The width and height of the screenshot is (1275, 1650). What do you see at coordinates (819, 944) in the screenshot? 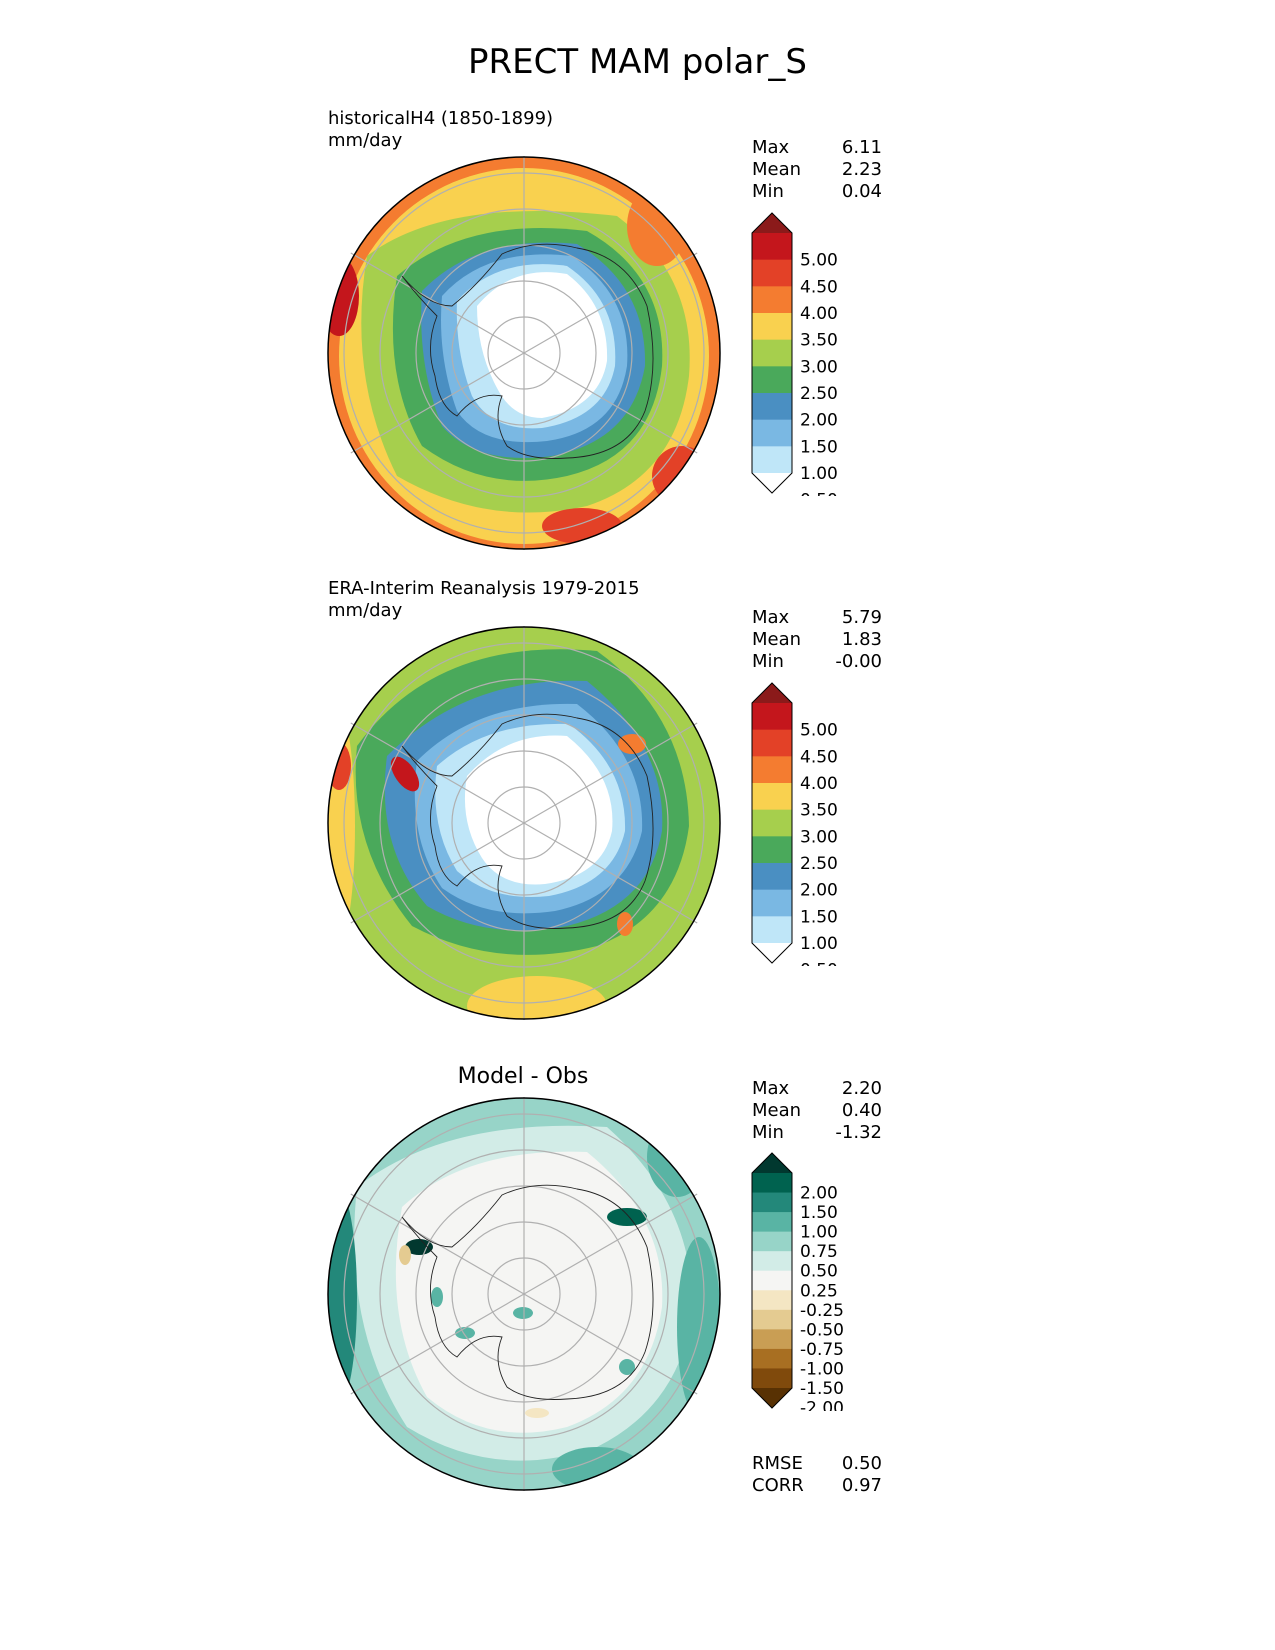
I see `colorbar-tick-label: 1.00` at bounding box center [819, 944].